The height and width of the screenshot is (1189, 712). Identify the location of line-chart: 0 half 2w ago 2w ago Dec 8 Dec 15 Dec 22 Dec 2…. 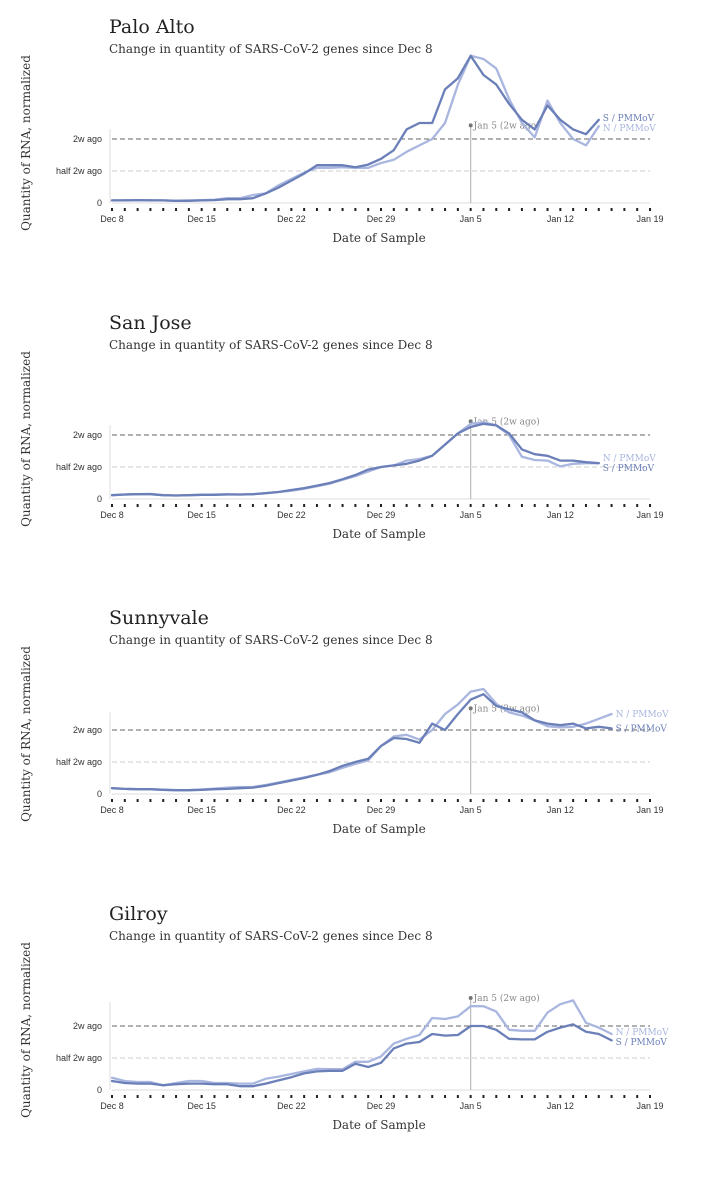
(341, 149).